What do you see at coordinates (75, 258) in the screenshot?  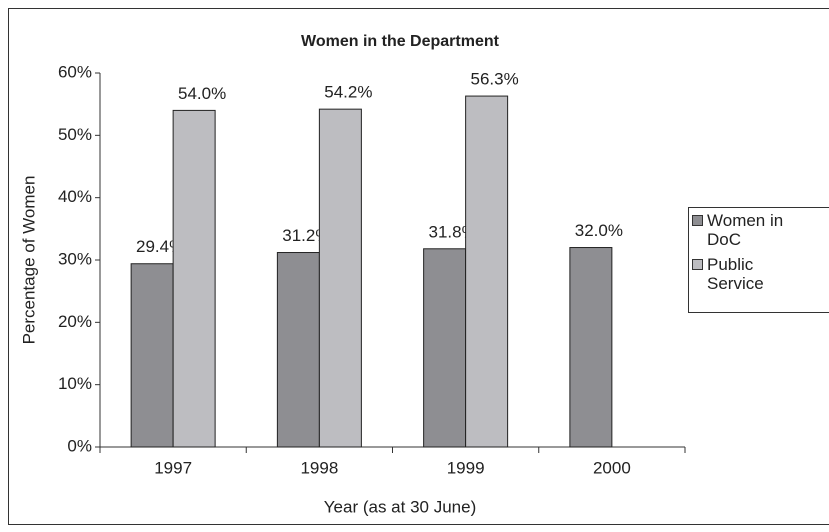 I see `y-tick-label: 30%` at bounding box center [75, 258].